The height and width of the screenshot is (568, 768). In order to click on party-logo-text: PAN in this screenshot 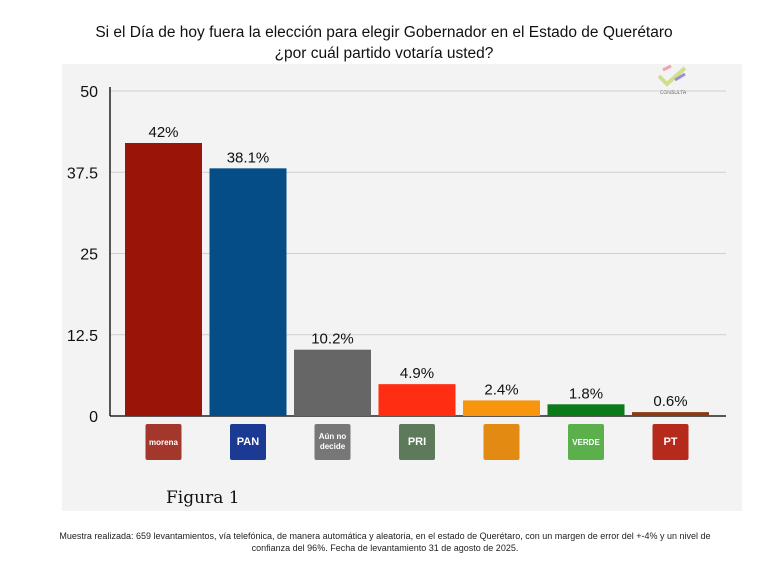, I will do `click(248, 442)`.